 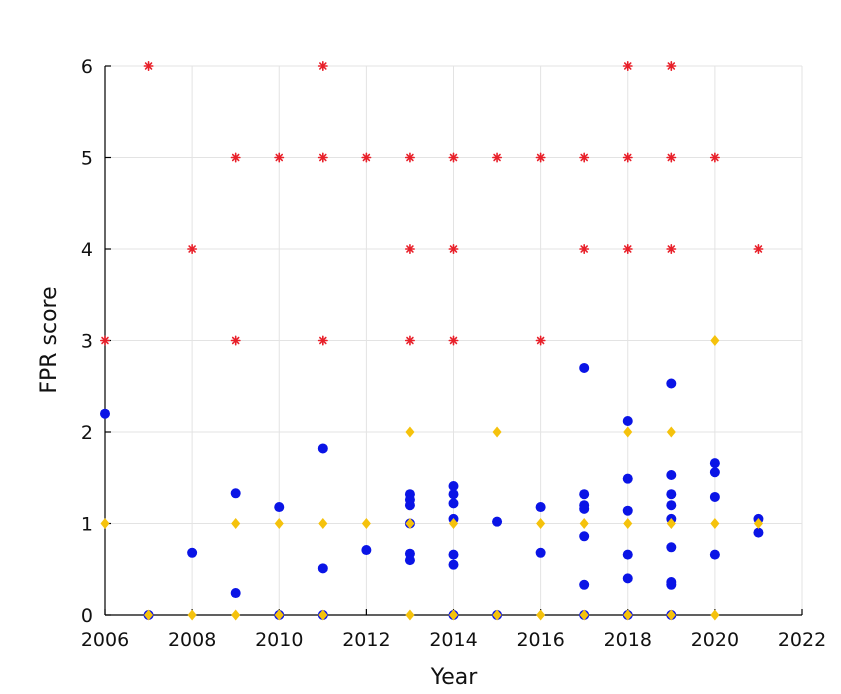 What do you see at coordinates (87, 616) in the screenshot?
I see `y-tick-label: 0` at bounding box center [87, 616].